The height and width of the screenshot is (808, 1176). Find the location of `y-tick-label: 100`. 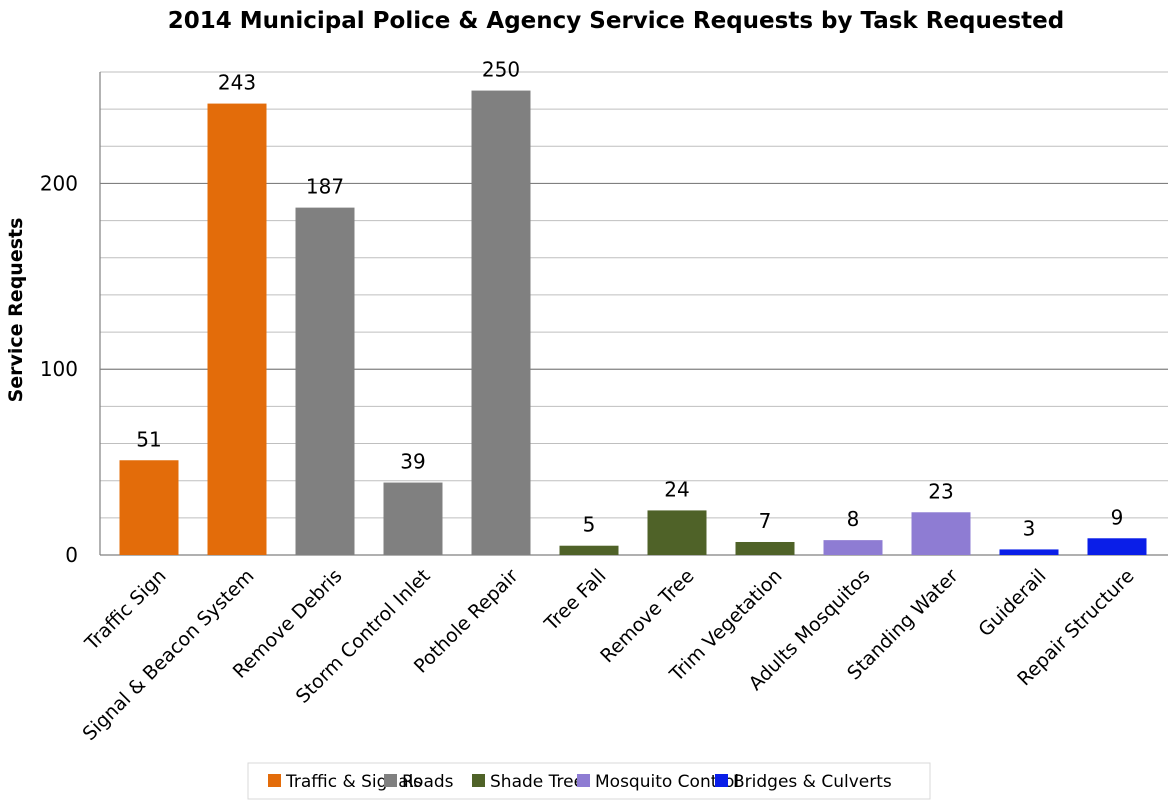

y-tick-label: 100 is located at coordinates (59, 369).